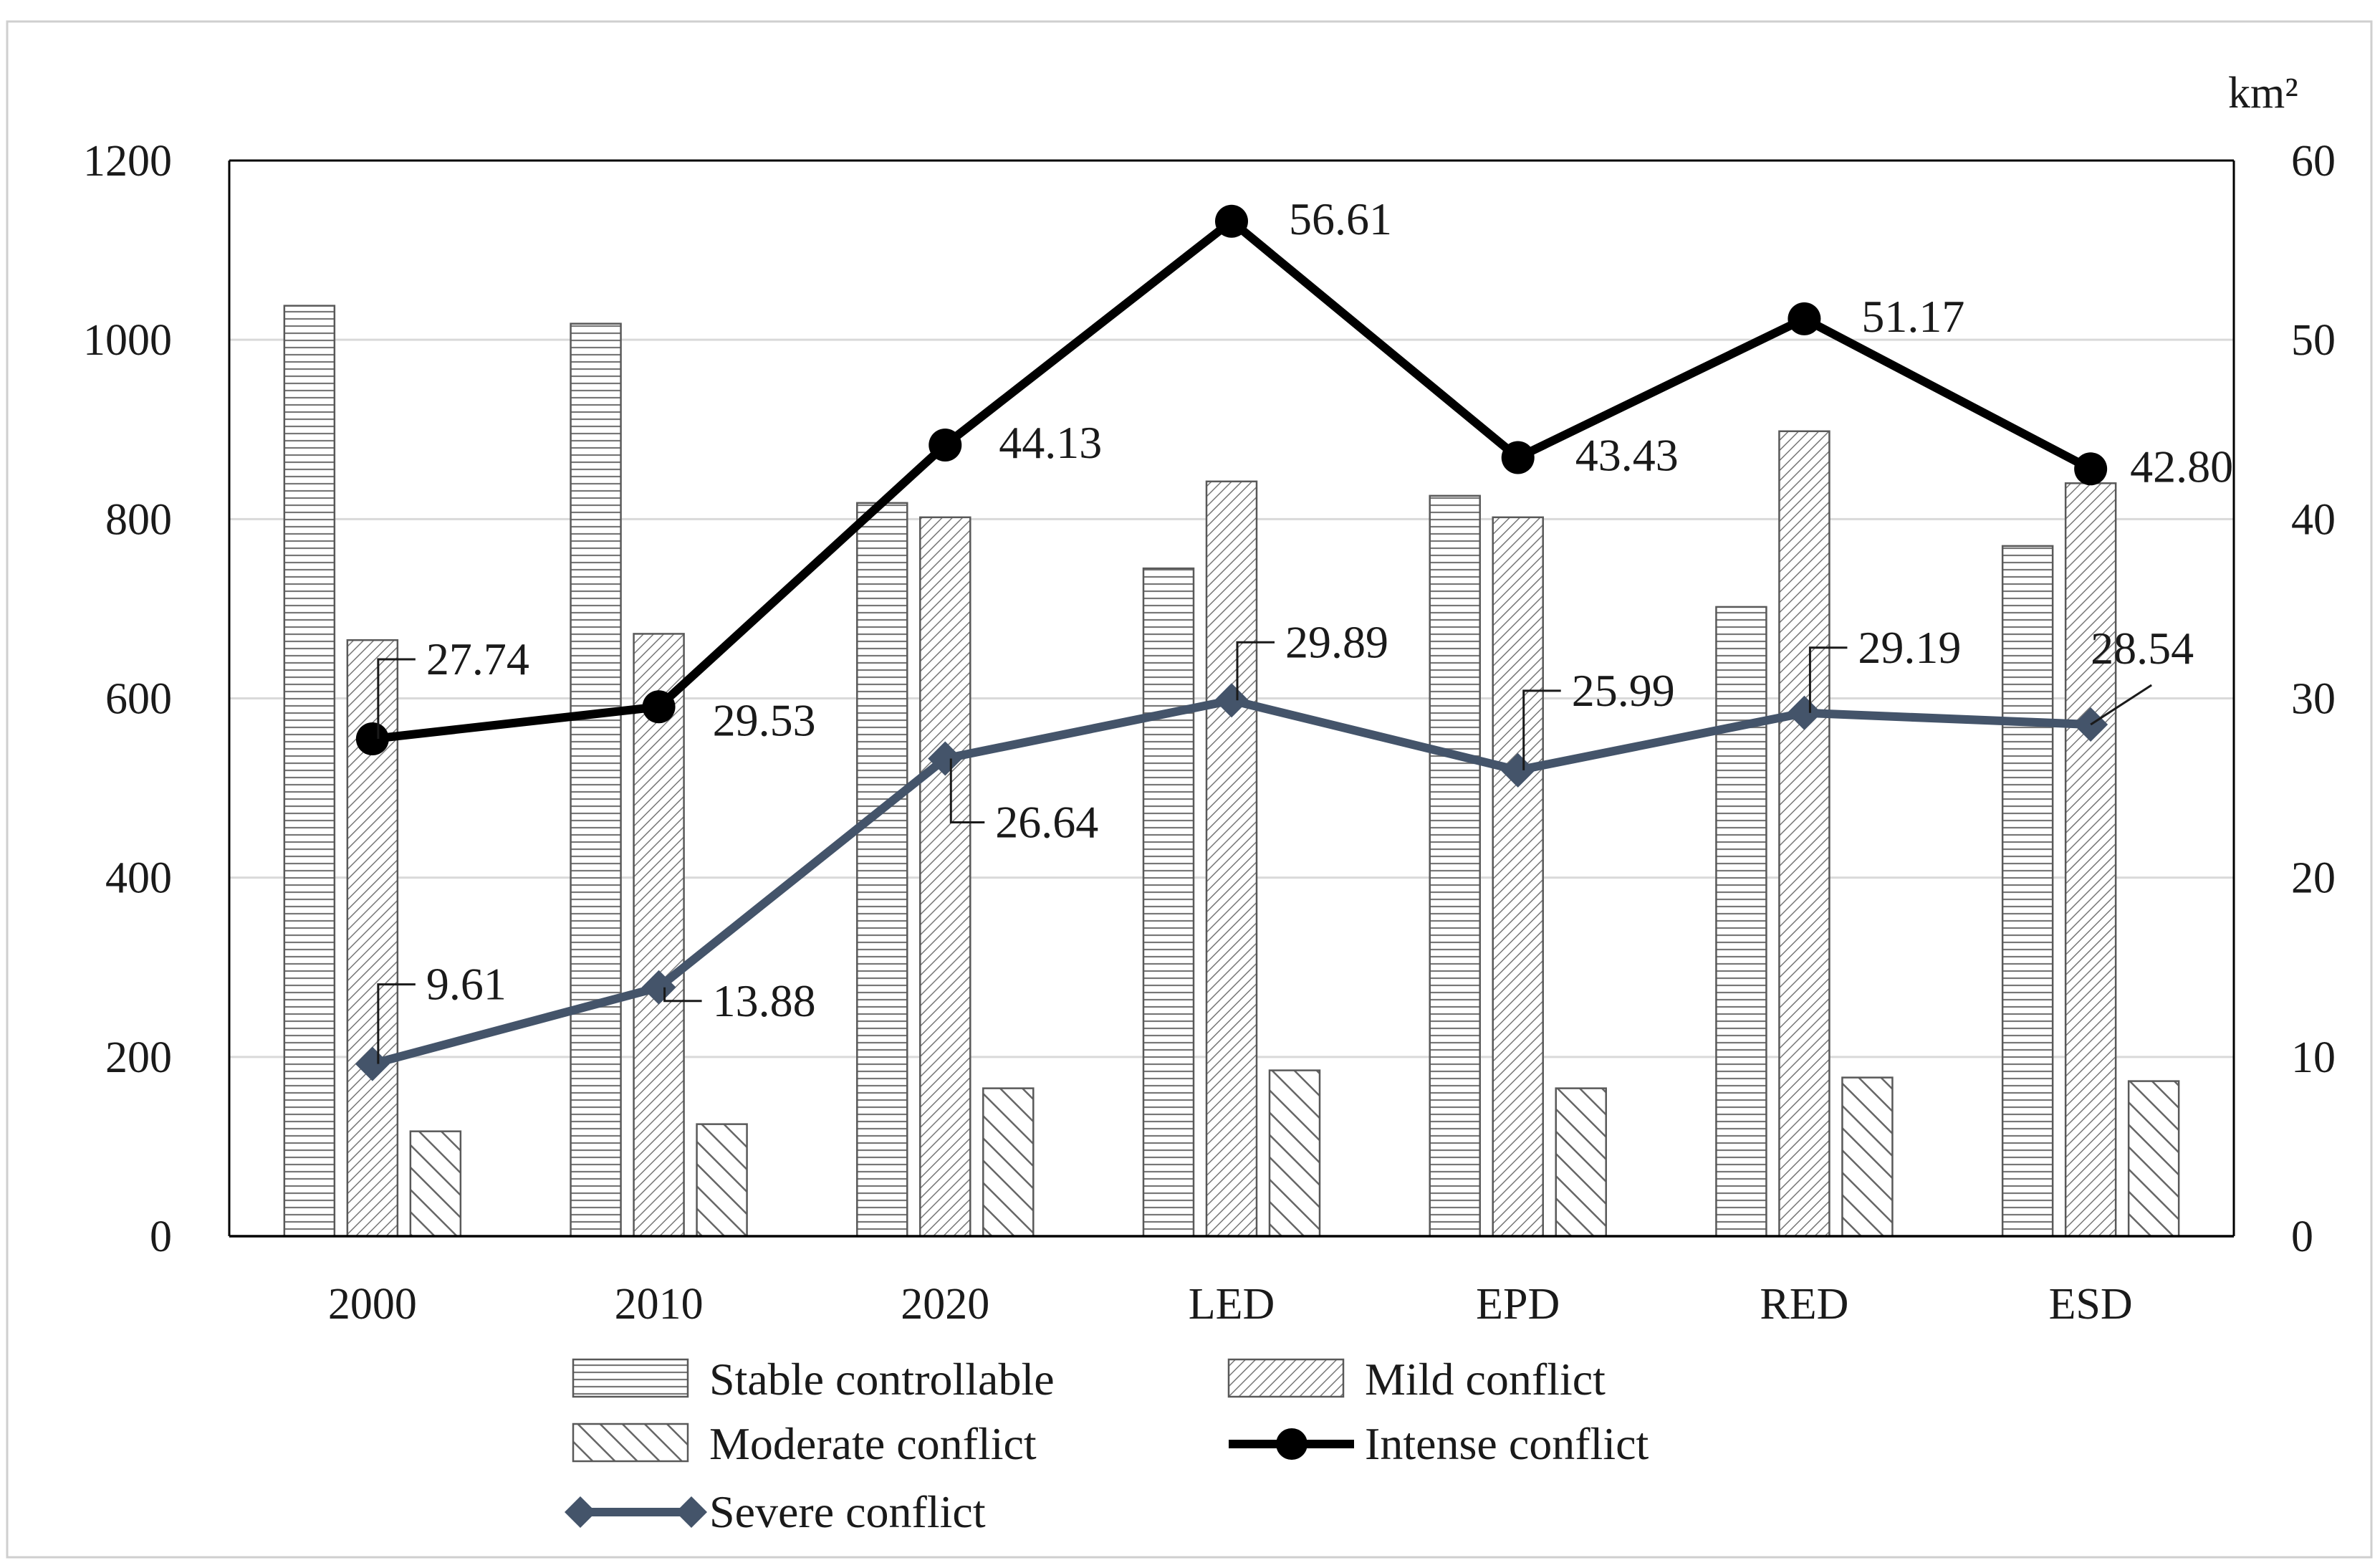 This screenshot has width=2380, height=1568. What do you see at coordinates (1294, 1153) in the screenshot?
I see `bar-moderate-conflict-led` at bounding box center [1294, 1153].